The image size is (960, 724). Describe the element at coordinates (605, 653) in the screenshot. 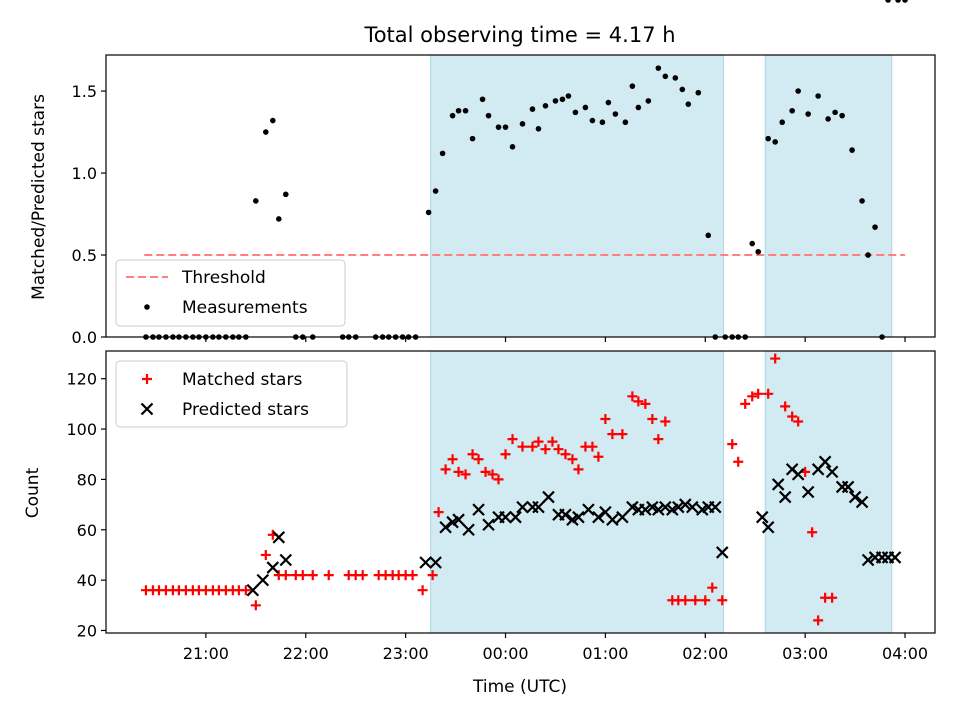

I see `bottom-x-tick-label: 01:00` at that location.